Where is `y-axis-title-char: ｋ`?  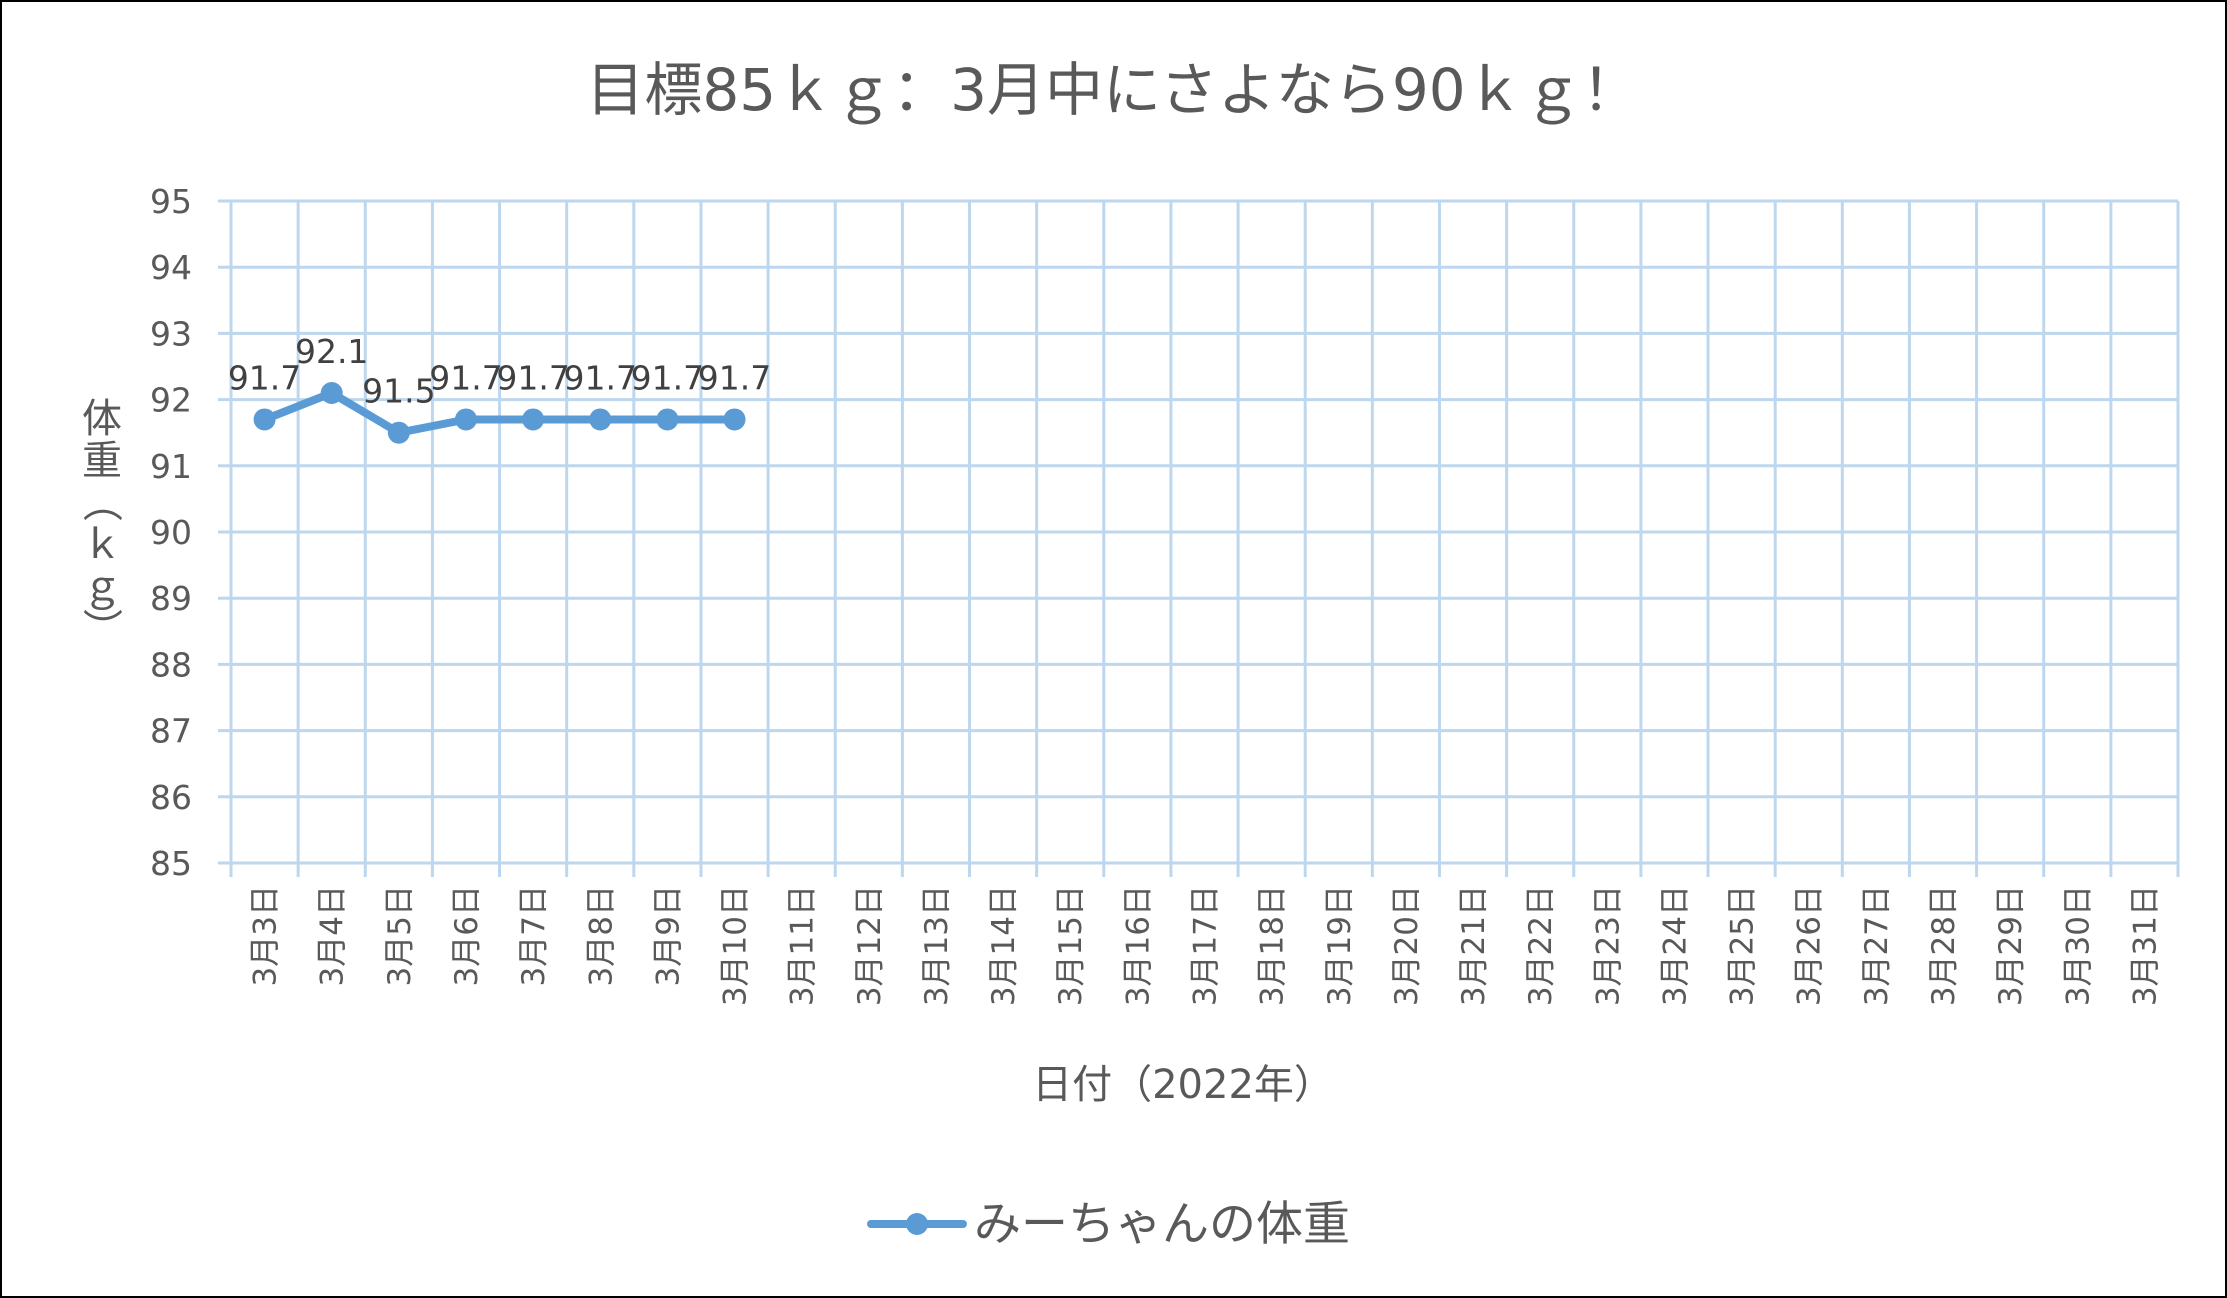 y-axis-title-char: ｋ is located at coordinates (102, 545).